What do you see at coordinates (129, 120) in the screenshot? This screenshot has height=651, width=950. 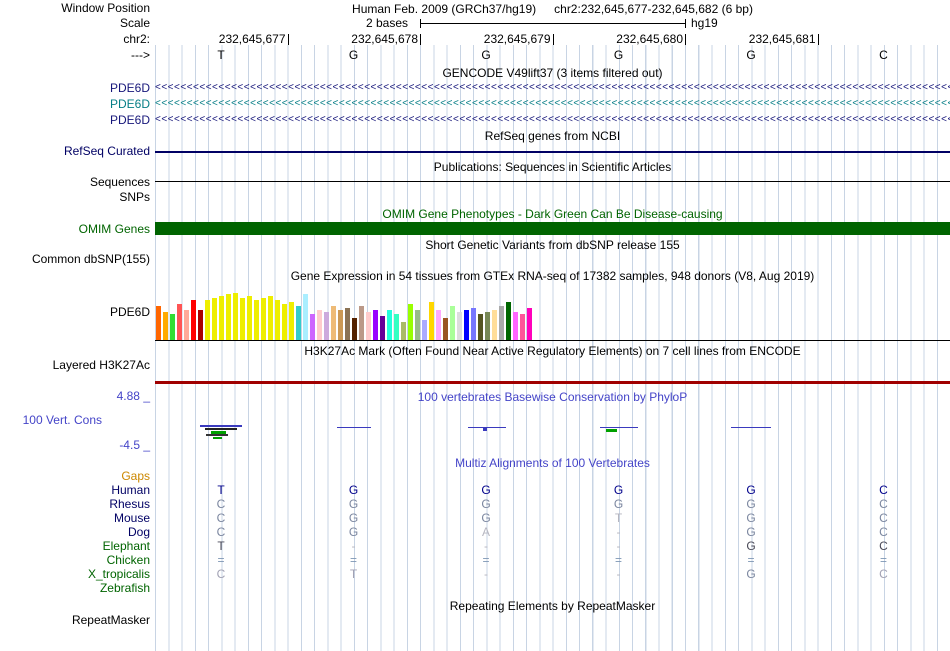 I see `gene-label-pde6d-3: PDE6D` at bounding box center [129, 120].